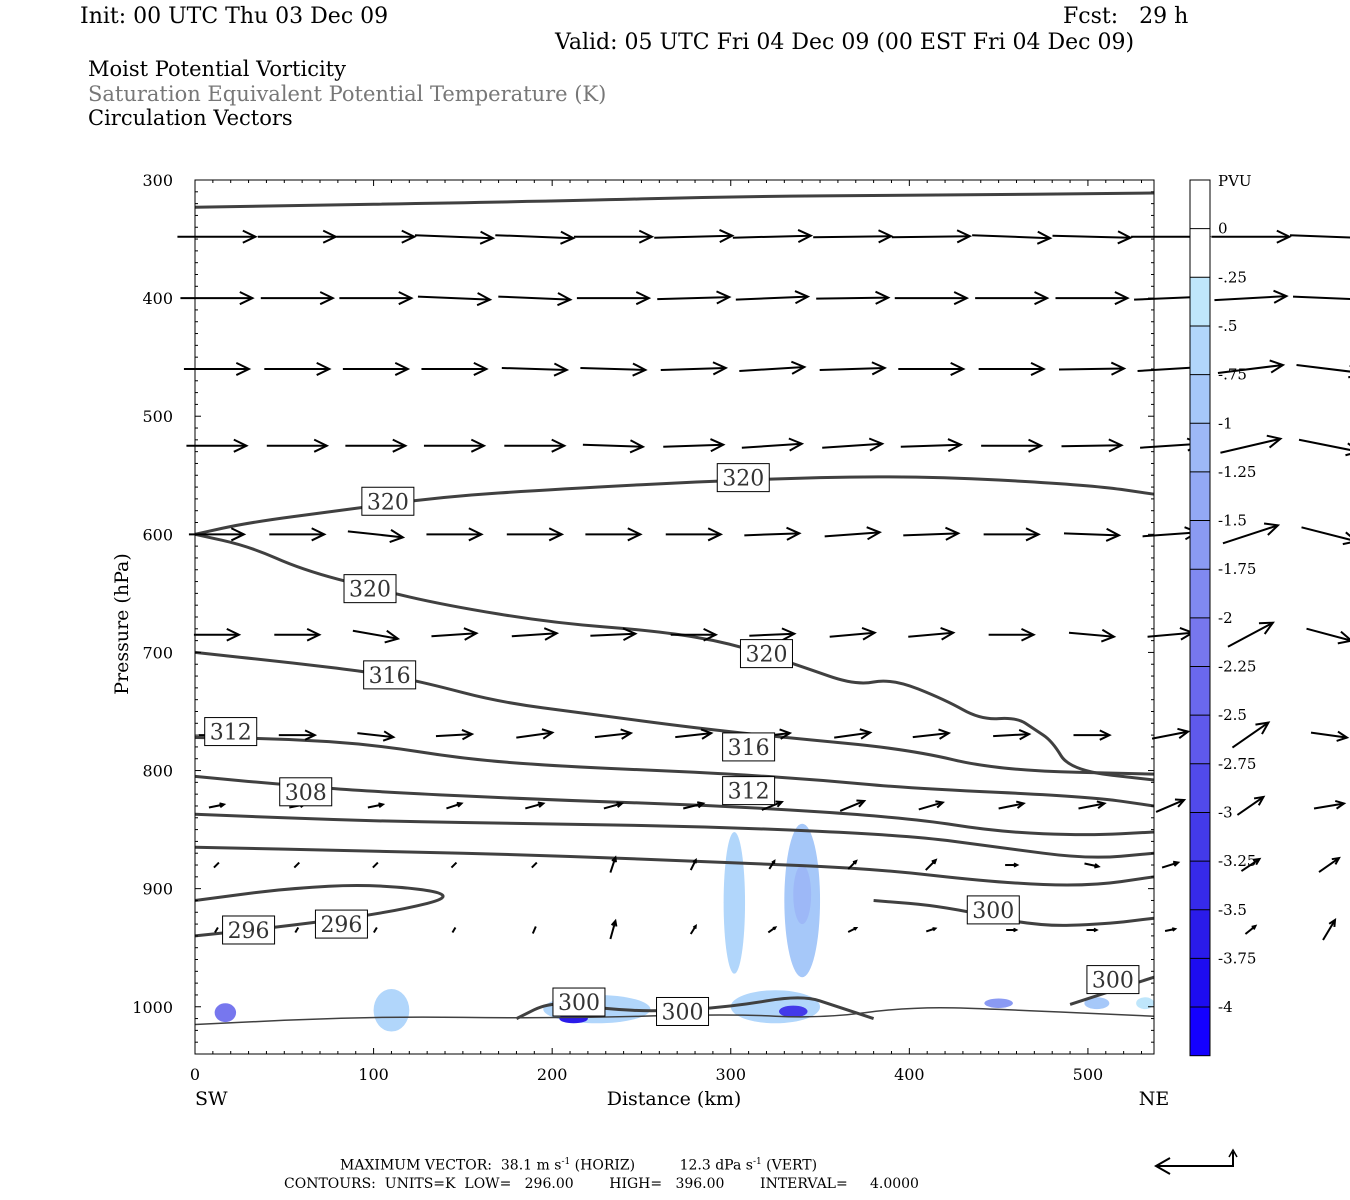 This screenshot has width=1350, height=1200. I want to click on colorbar-label-8: -2, so click(1225, 618).